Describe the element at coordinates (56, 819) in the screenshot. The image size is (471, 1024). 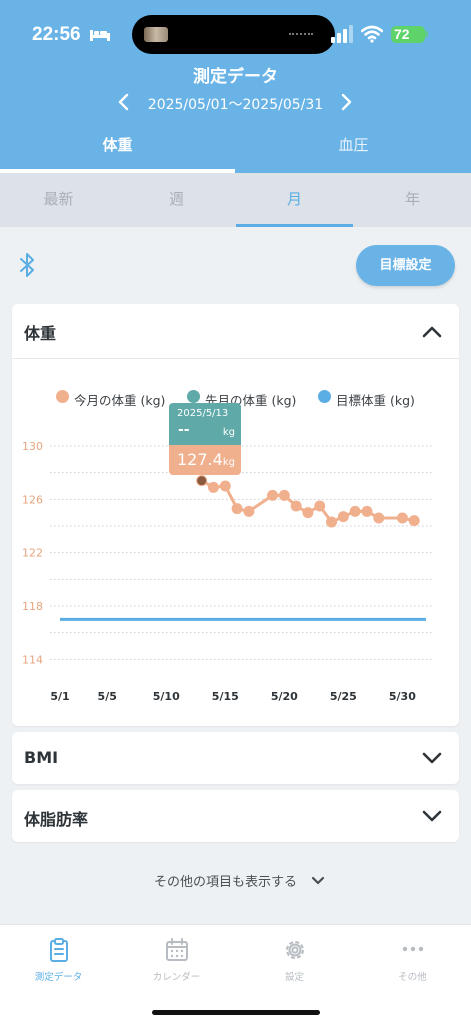
I see `body-fat-card-title: 体脂肪率` at that location.